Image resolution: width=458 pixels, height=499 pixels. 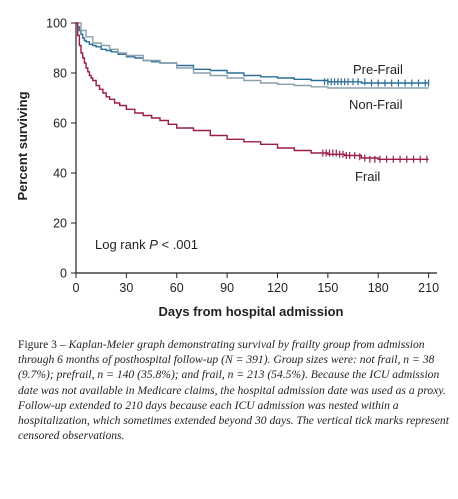 I want to click on series-label-frail: Frail, so click(x=367, y=176).